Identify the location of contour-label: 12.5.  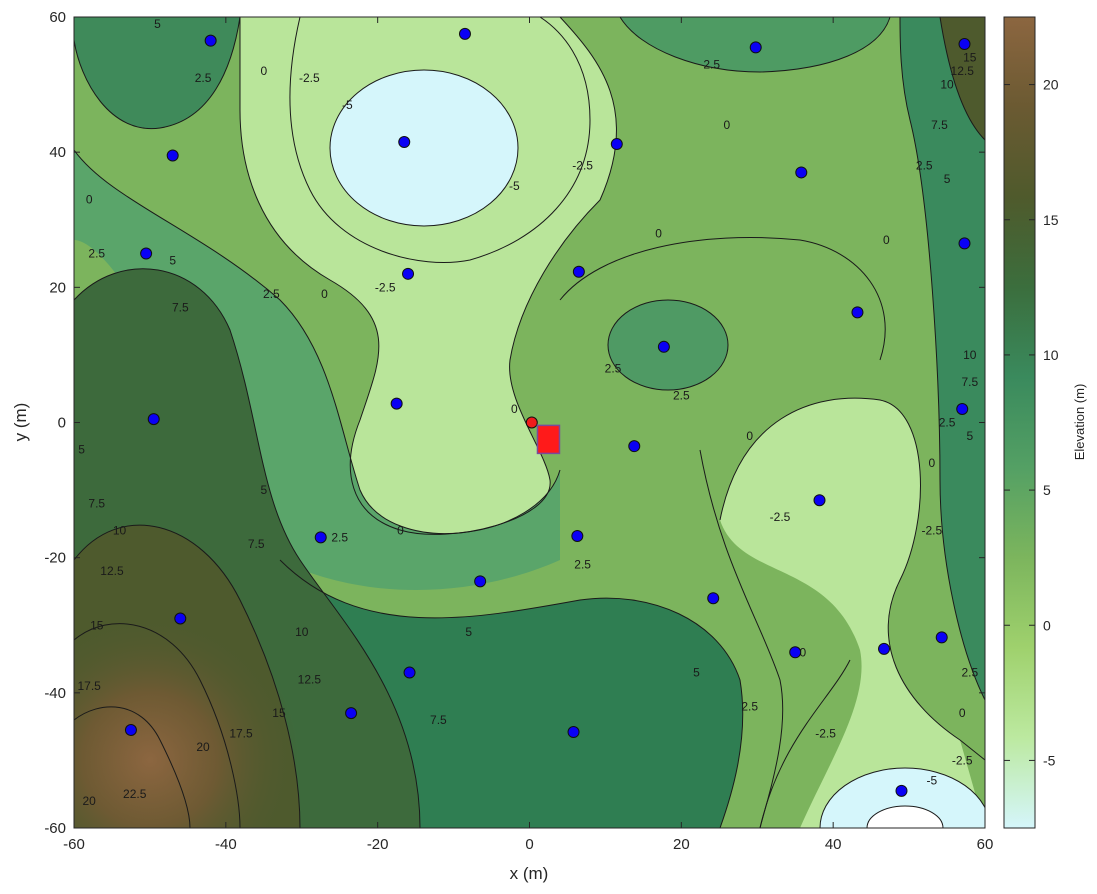
(310, 679).